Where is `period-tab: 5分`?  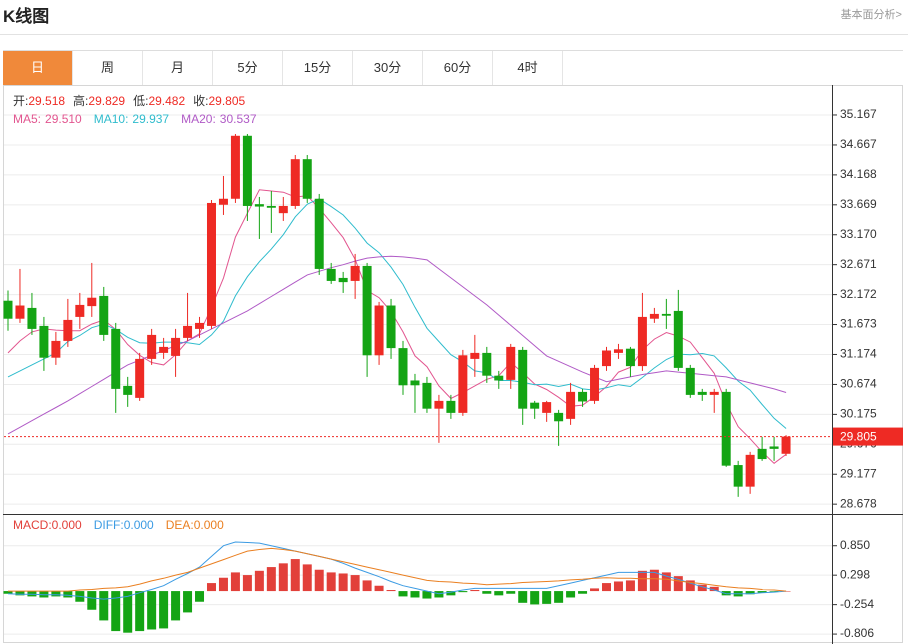 period-tab: 5分 is located at coordinates (248, 68).